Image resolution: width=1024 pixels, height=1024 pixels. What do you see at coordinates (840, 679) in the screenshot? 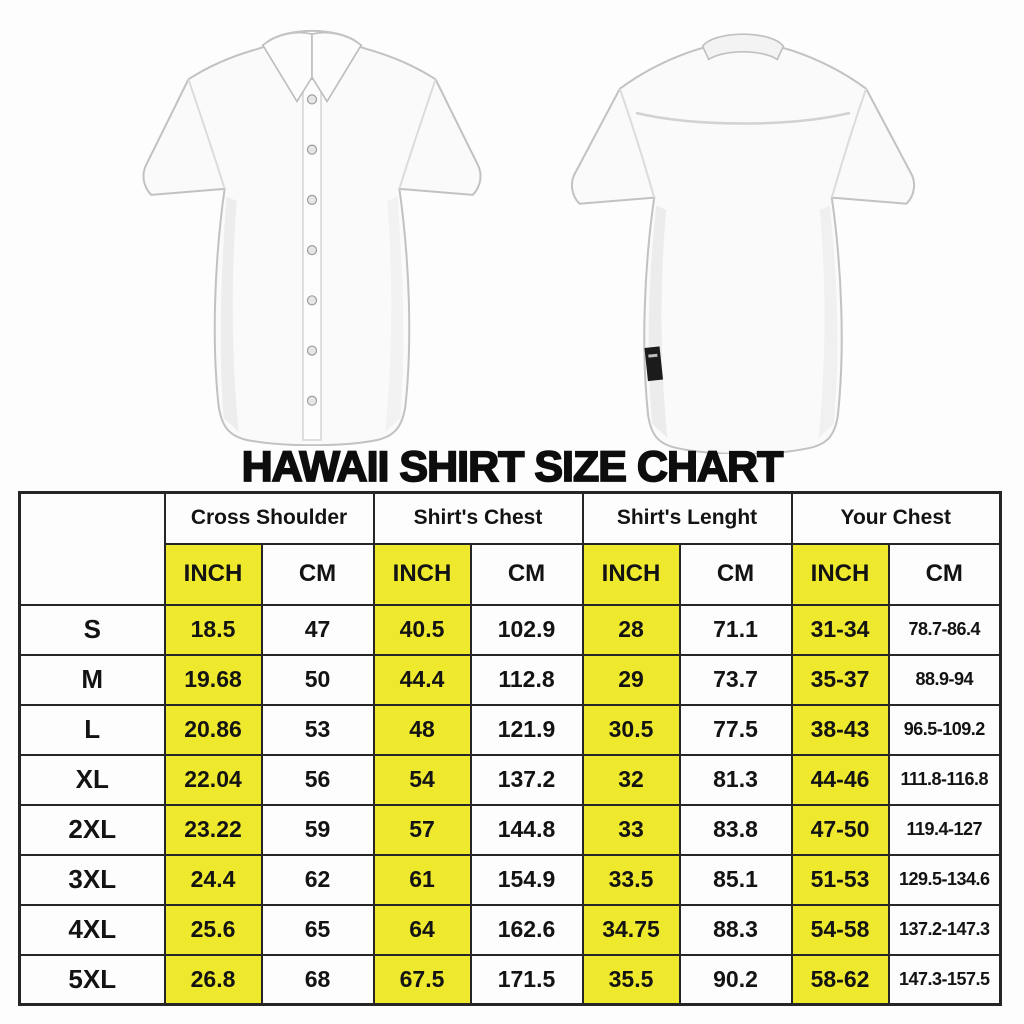
I see `value-cell: 35-37` at bounding box center [840, 679].